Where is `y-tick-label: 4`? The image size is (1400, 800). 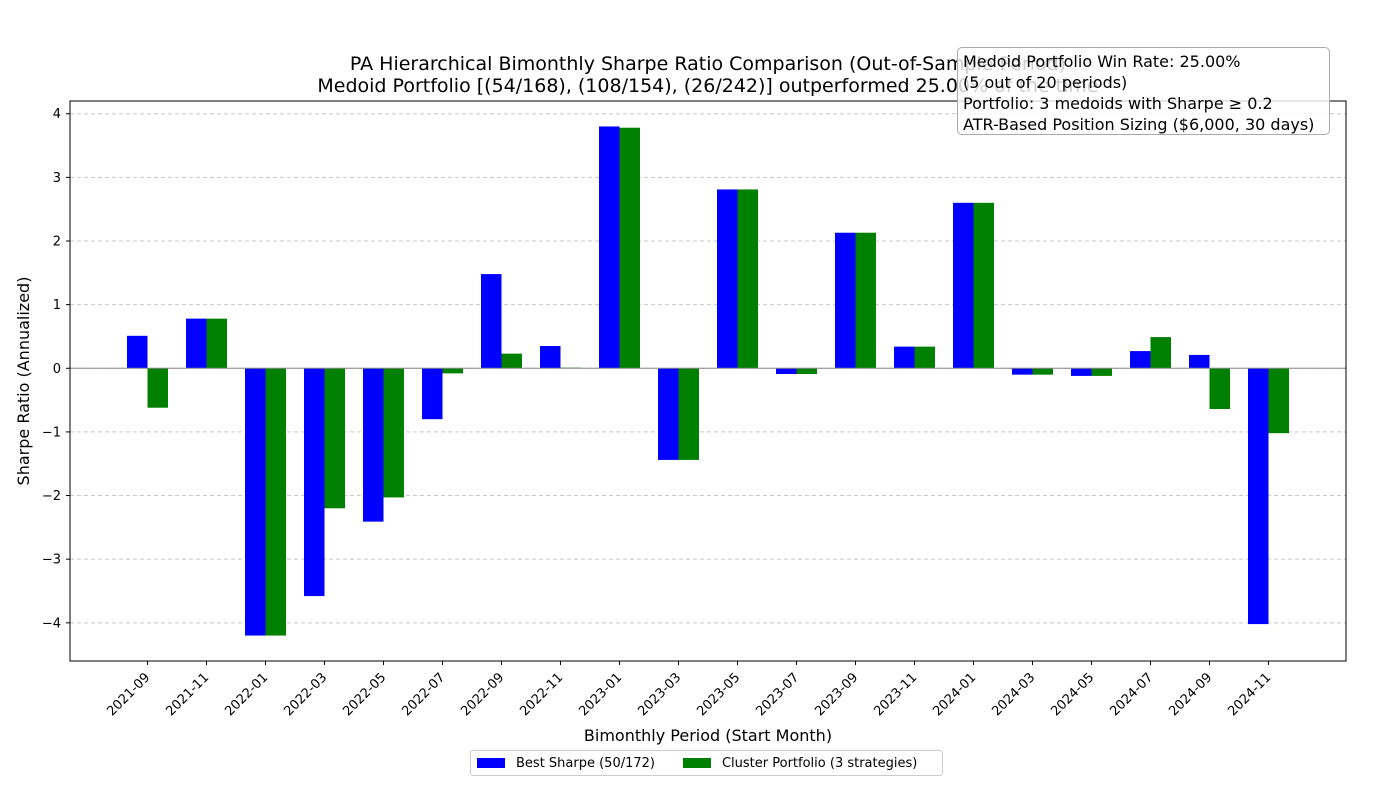 y-tick-label: 4 is located at coordinates (57, 114).